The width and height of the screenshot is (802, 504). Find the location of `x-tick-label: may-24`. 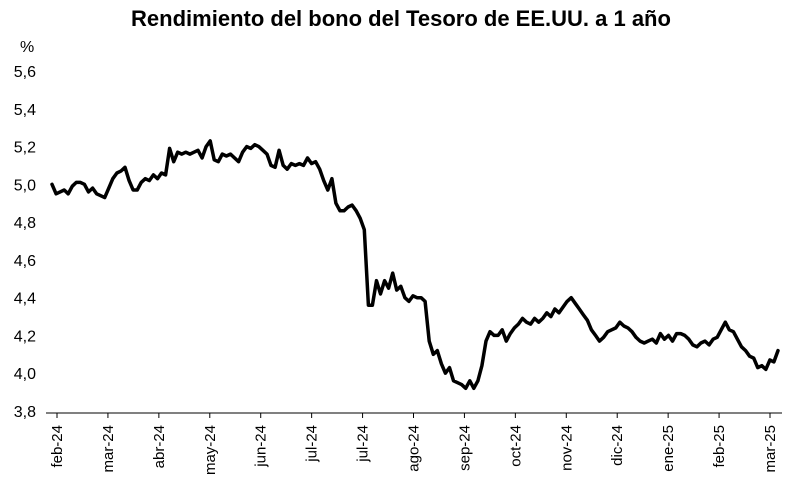

x-tick-label: may-24 is located at coordinates (210, 450).